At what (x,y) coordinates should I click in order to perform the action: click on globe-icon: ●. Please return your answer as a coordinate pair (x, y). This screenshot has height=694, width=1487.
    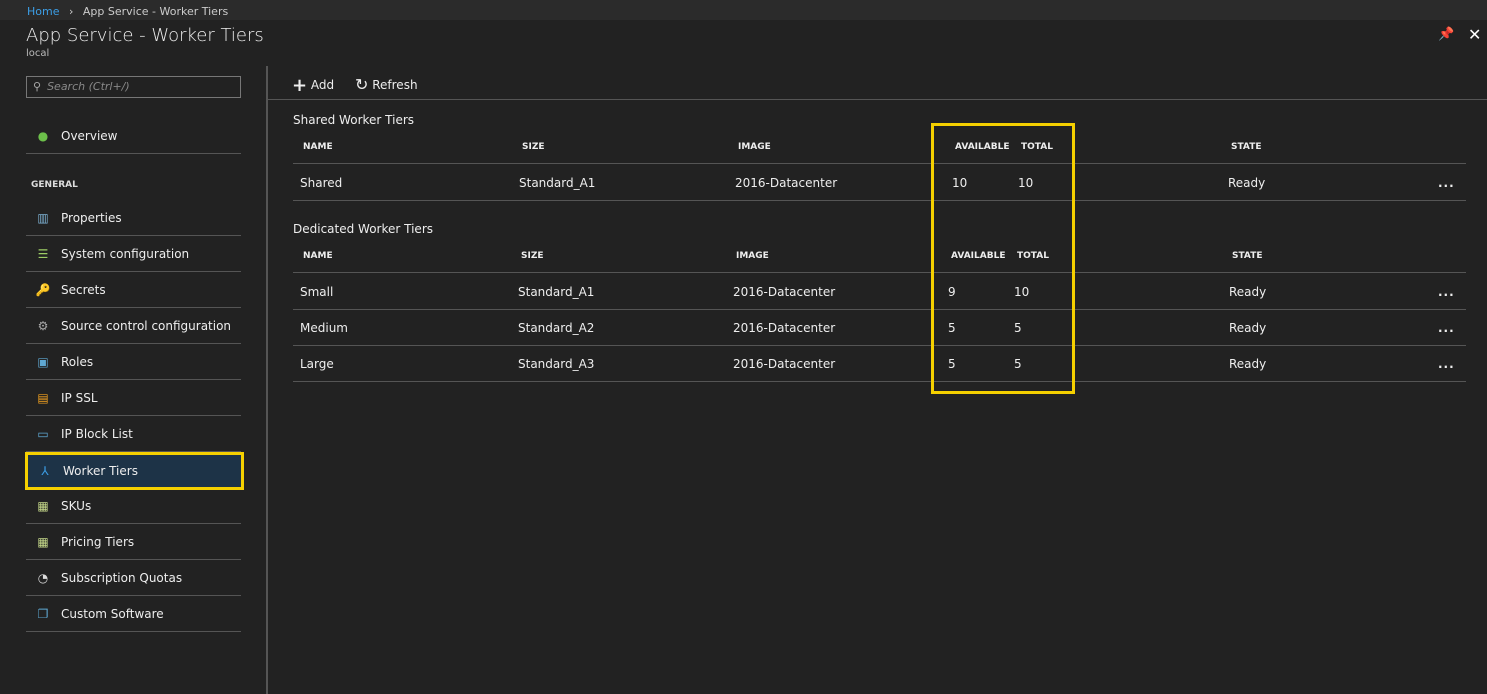
    Looking at the image, I should click on (43, 135).